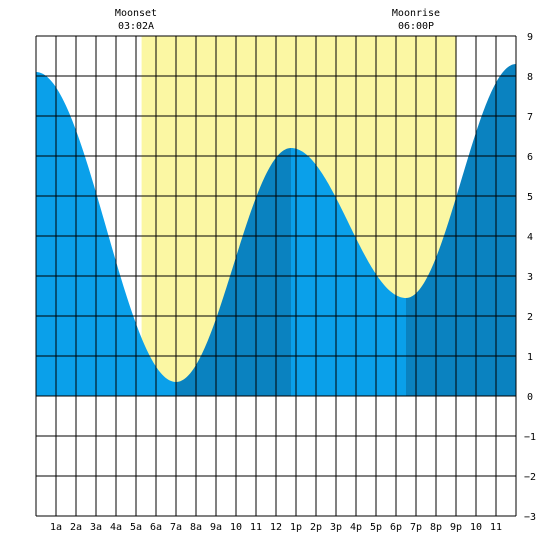 Image resolution: width=550 pixels, height=550 pixels. What do you see at coordinates (196, 527) in the screenshot?
I see `x-tick-label: 8a` at bounding box center [196, 527].